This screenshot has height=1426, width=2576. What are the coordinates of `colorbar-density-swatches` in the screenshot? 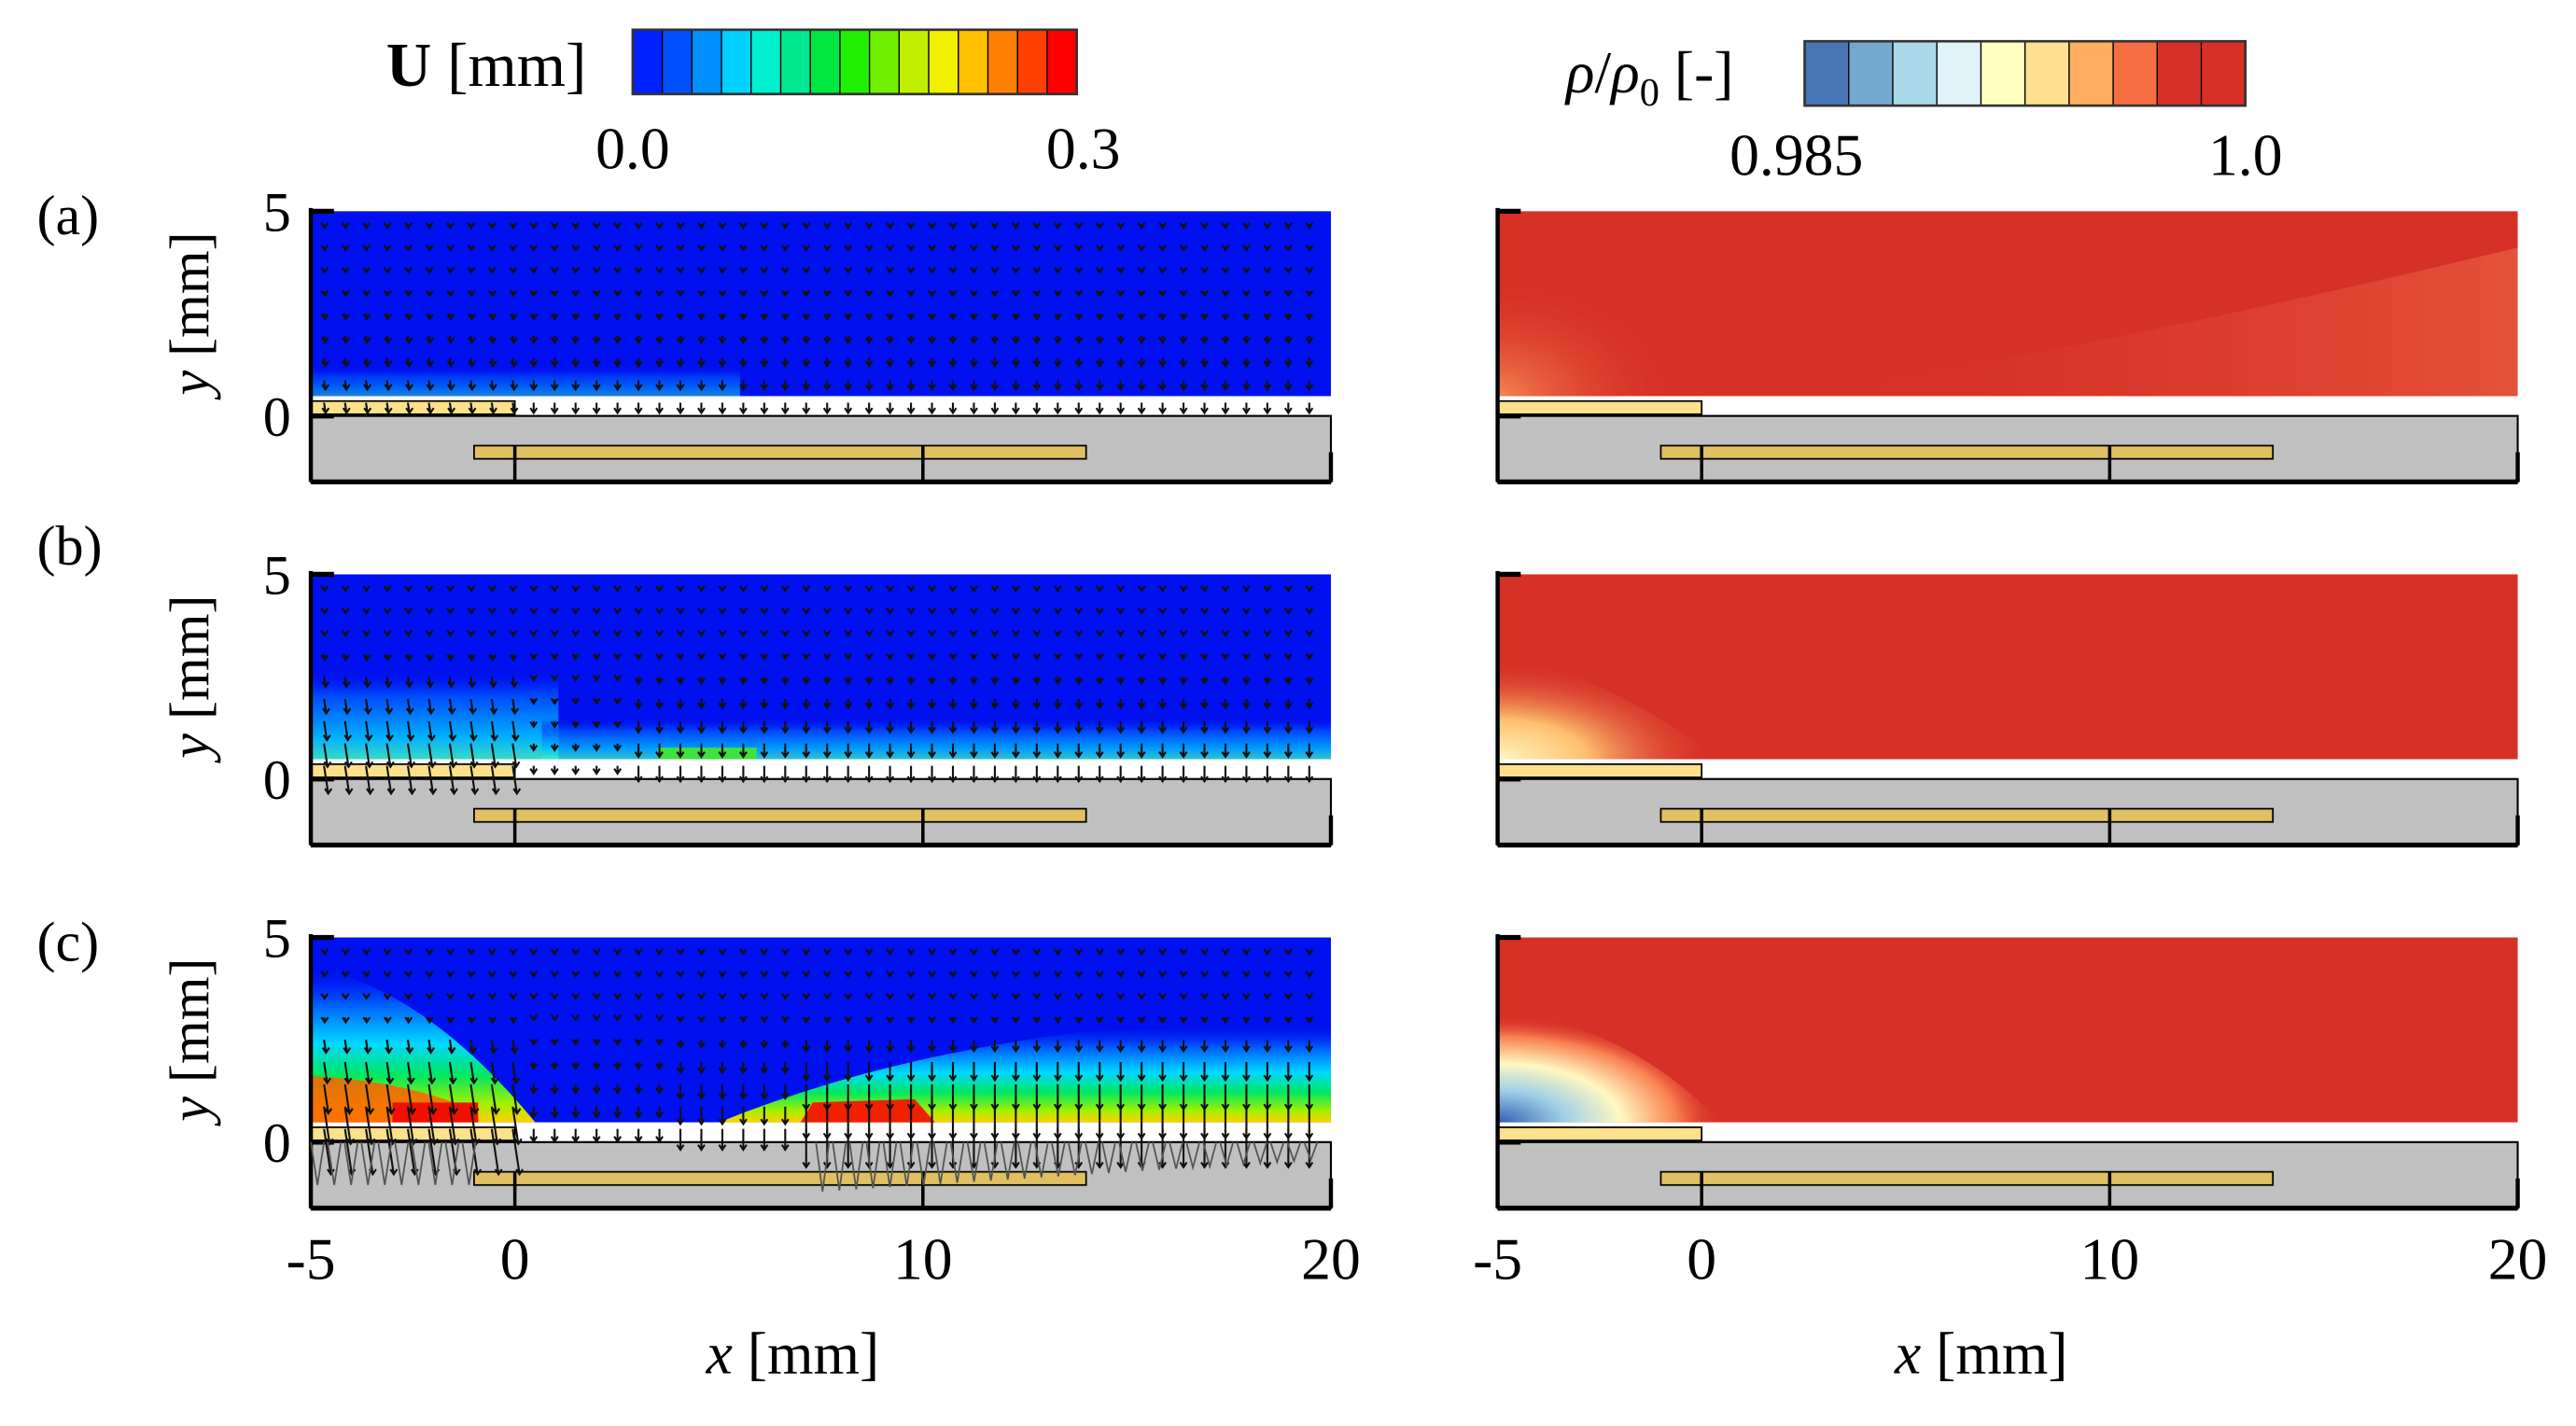 It's located at (2025, 73).